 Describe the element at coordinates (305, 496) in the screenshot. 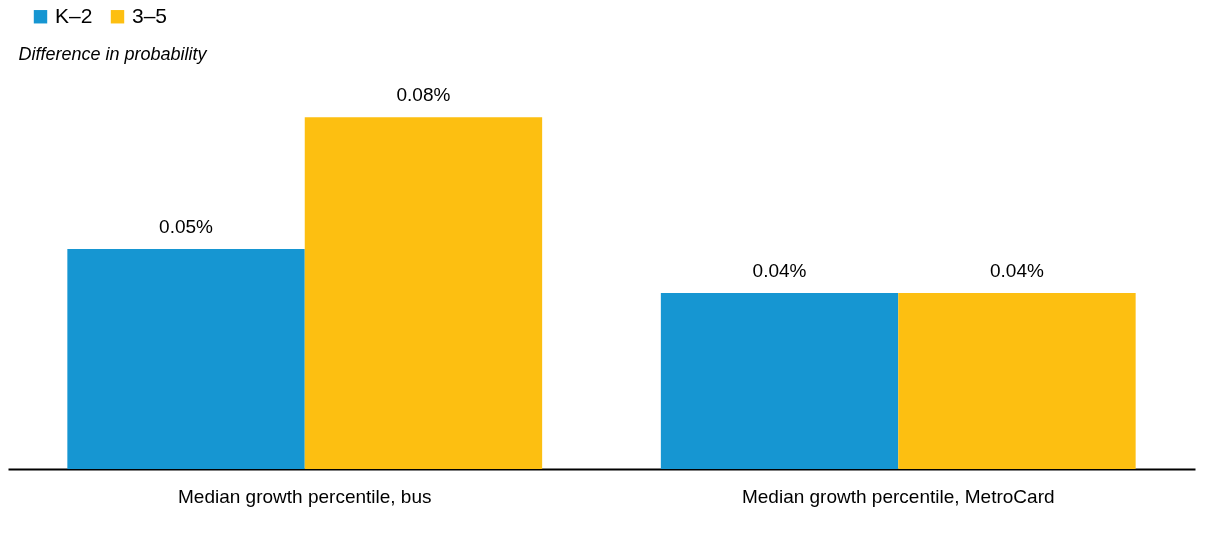

I see `x-tick-label: Median growth percentile, bus` at that location.